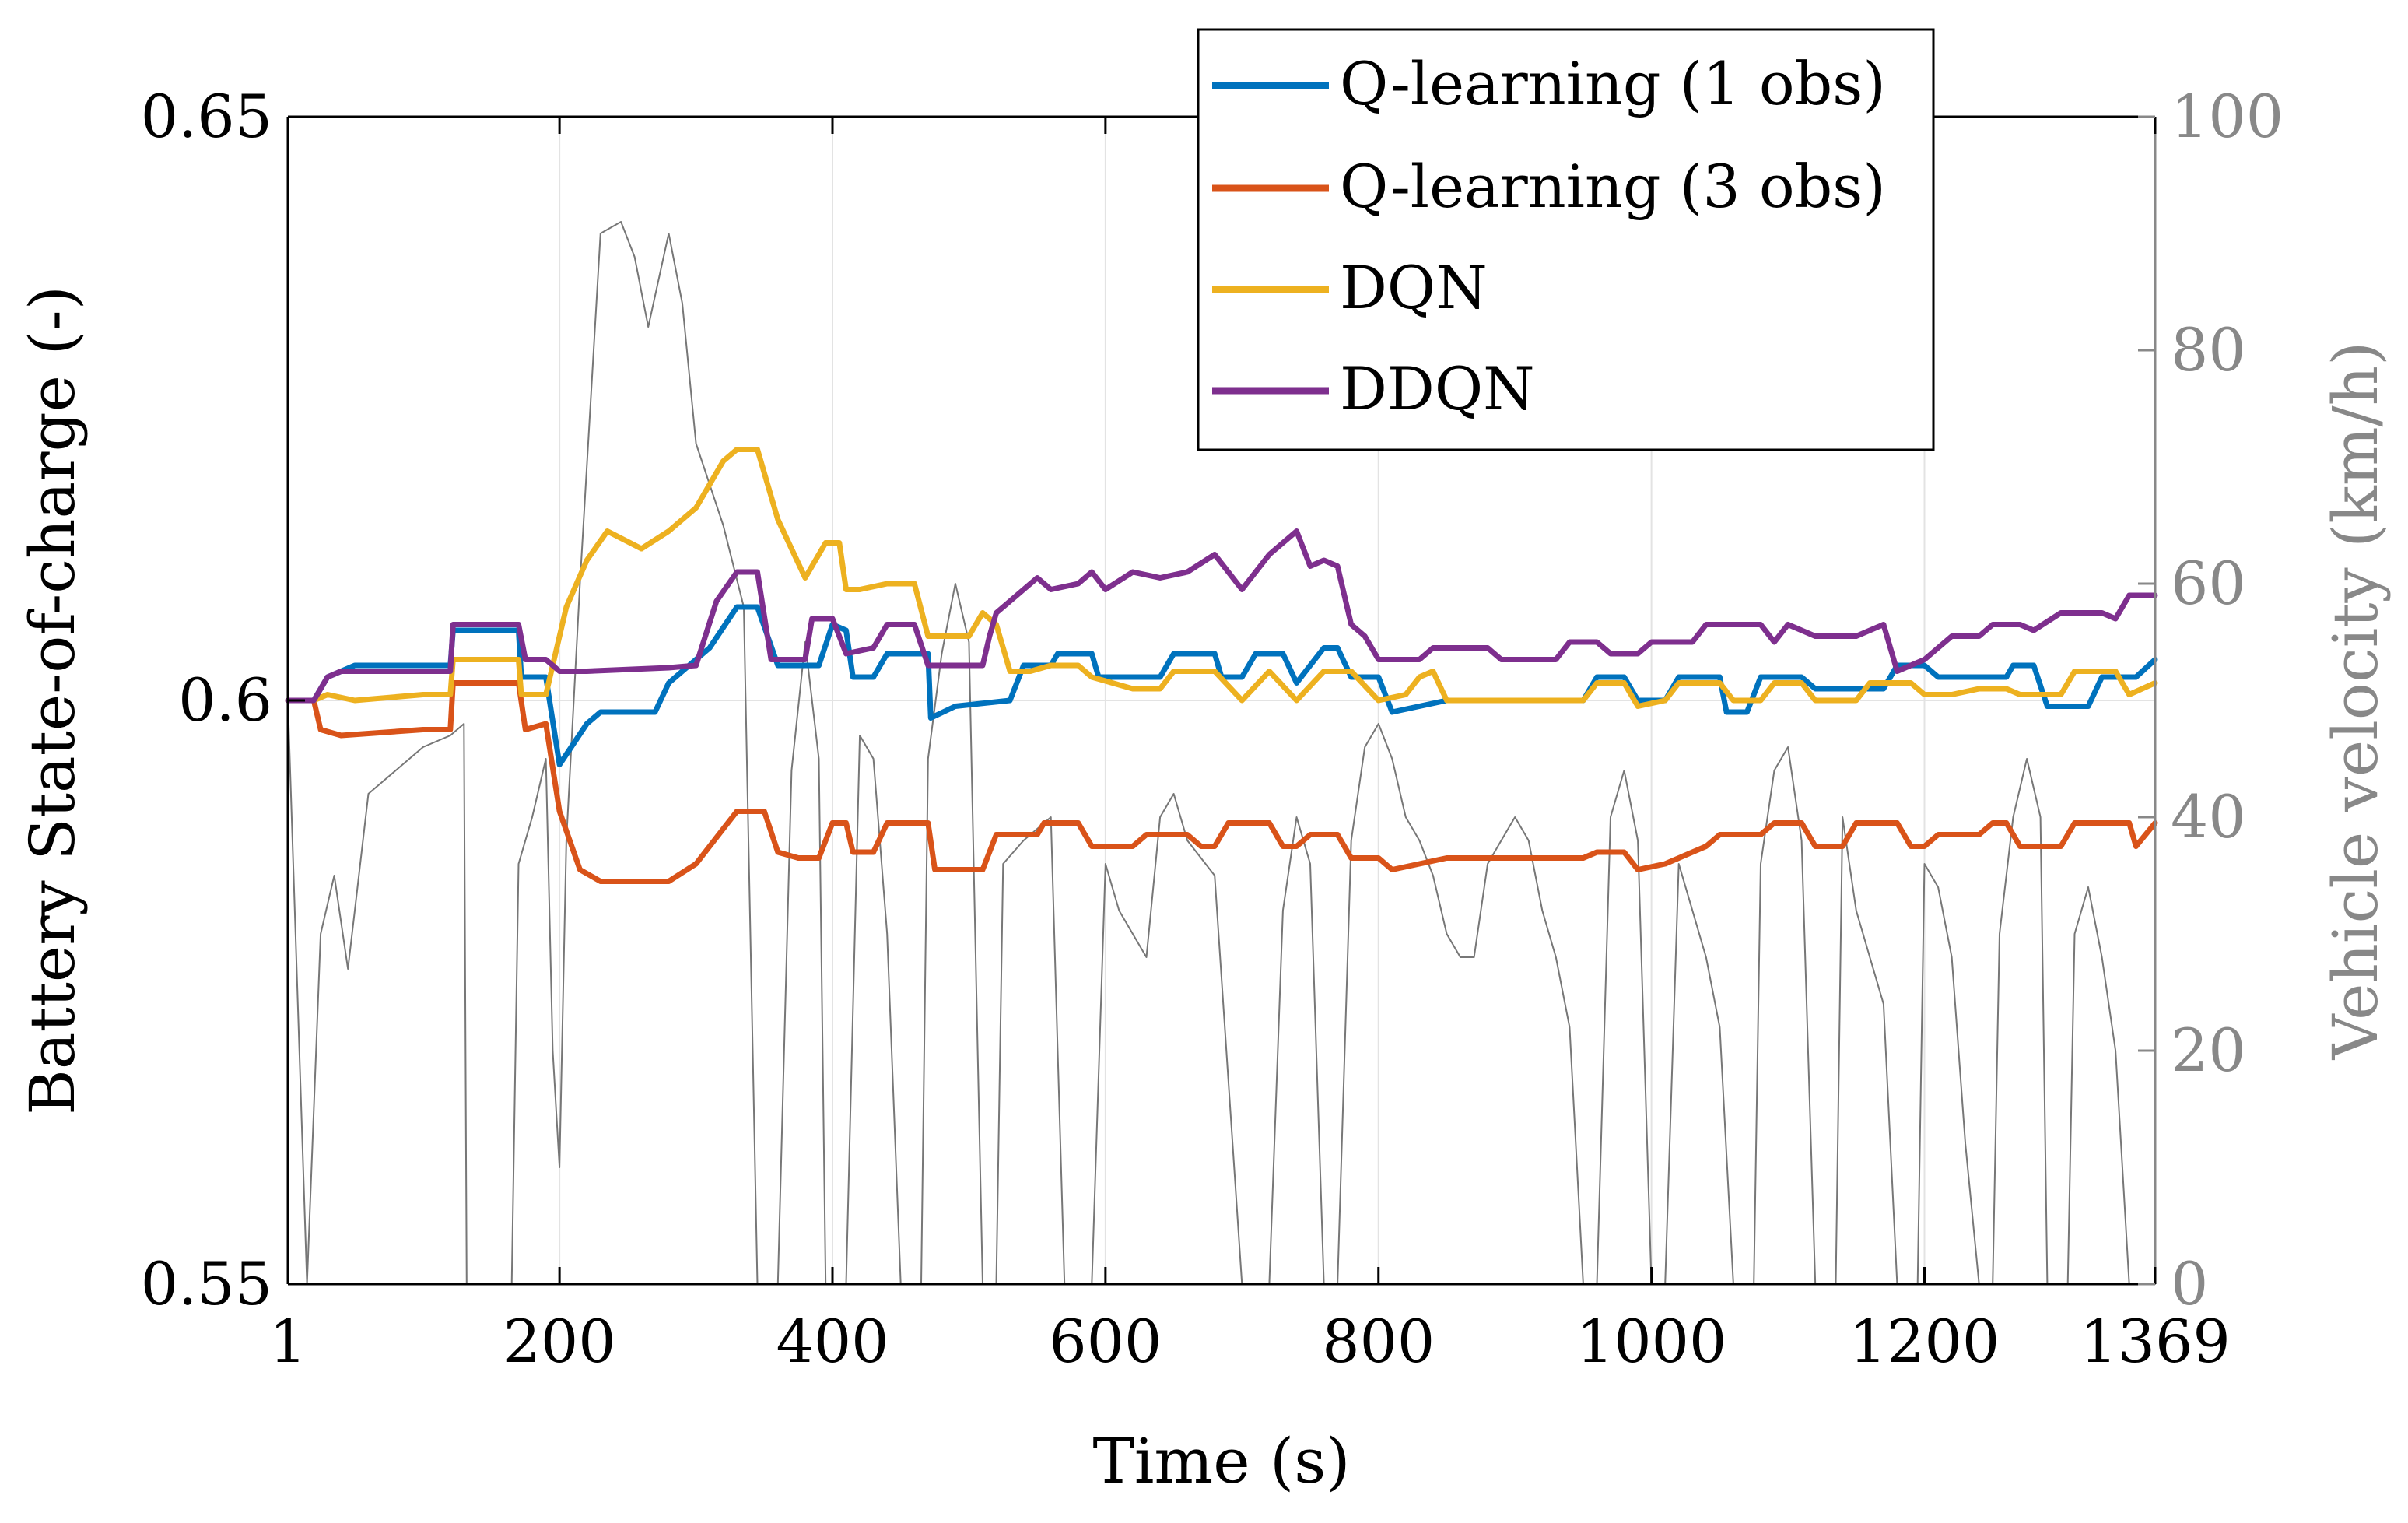 The height and width of the screenshot is (1523, 2408). I want to click on series-line-q-learning-3-obs, so click(1221, 782).